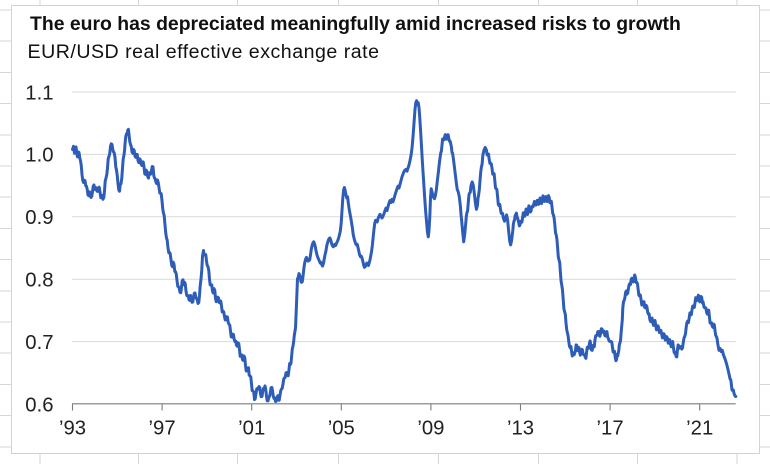 The width and height of the screenshot is (770, 464). What do you see at coordinates (39, 343) in the screenshot?
I see `svg-text: 0.7` at bounding box center [39, 343].